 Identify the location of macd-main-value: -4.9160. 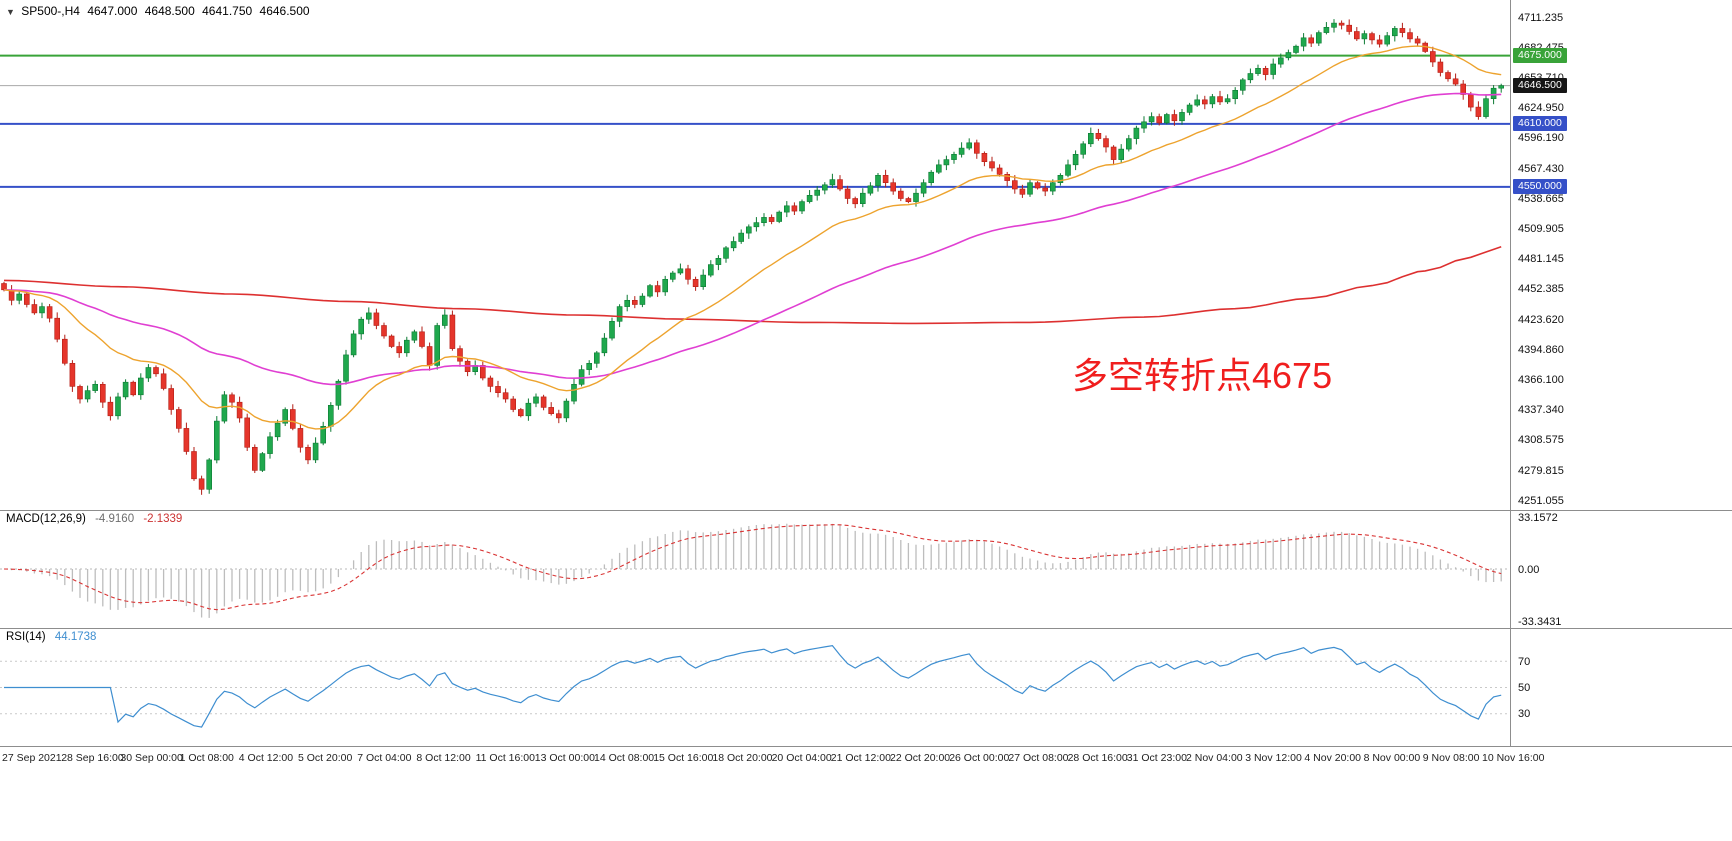
(115, 519).